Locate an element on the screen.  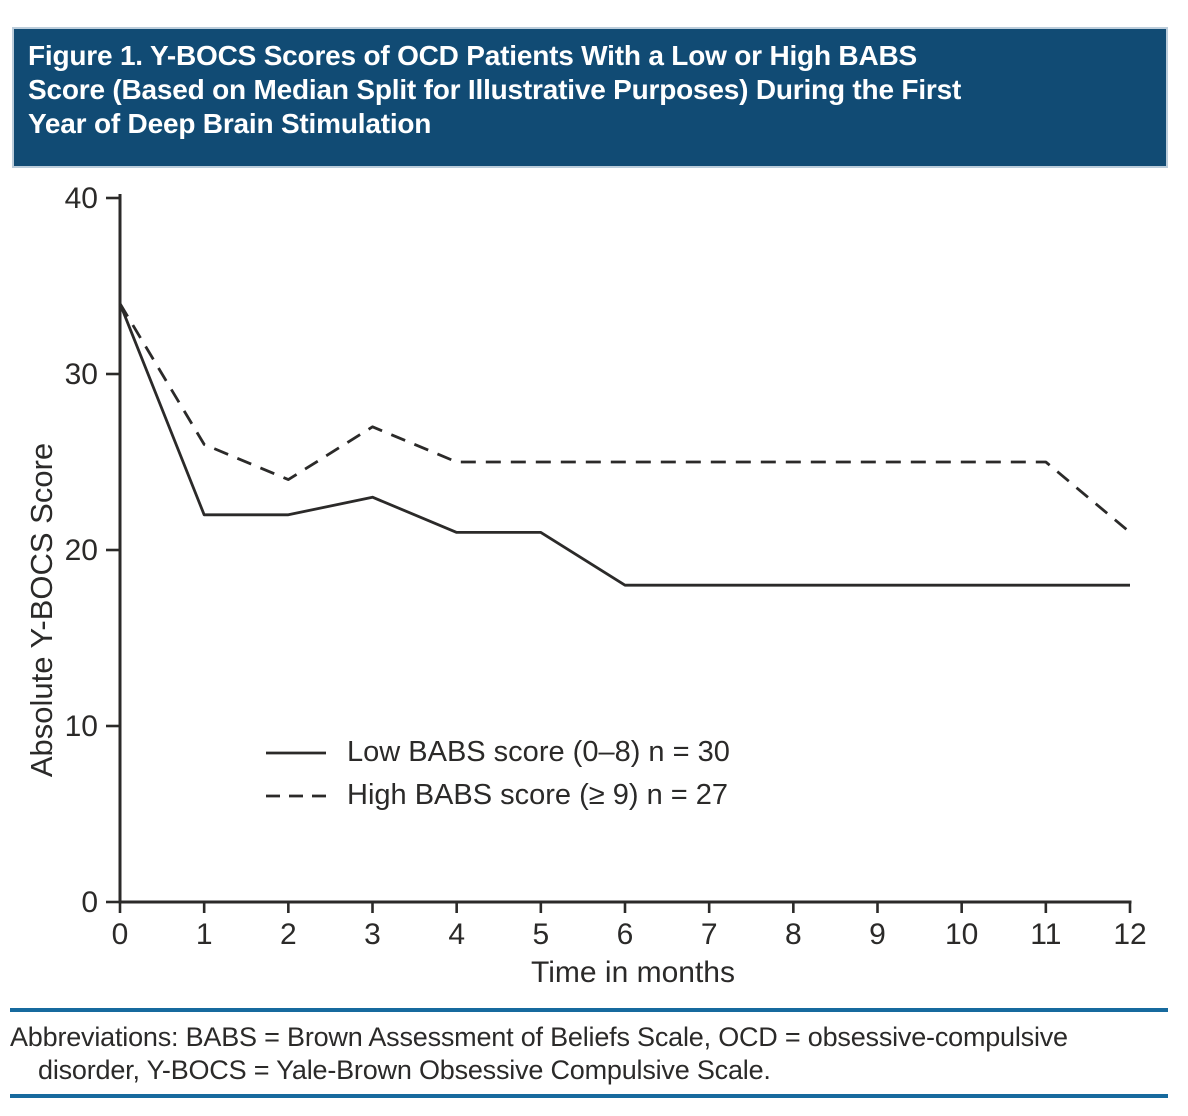
y-tick-label: 20 is located at coordinates (81, 550).